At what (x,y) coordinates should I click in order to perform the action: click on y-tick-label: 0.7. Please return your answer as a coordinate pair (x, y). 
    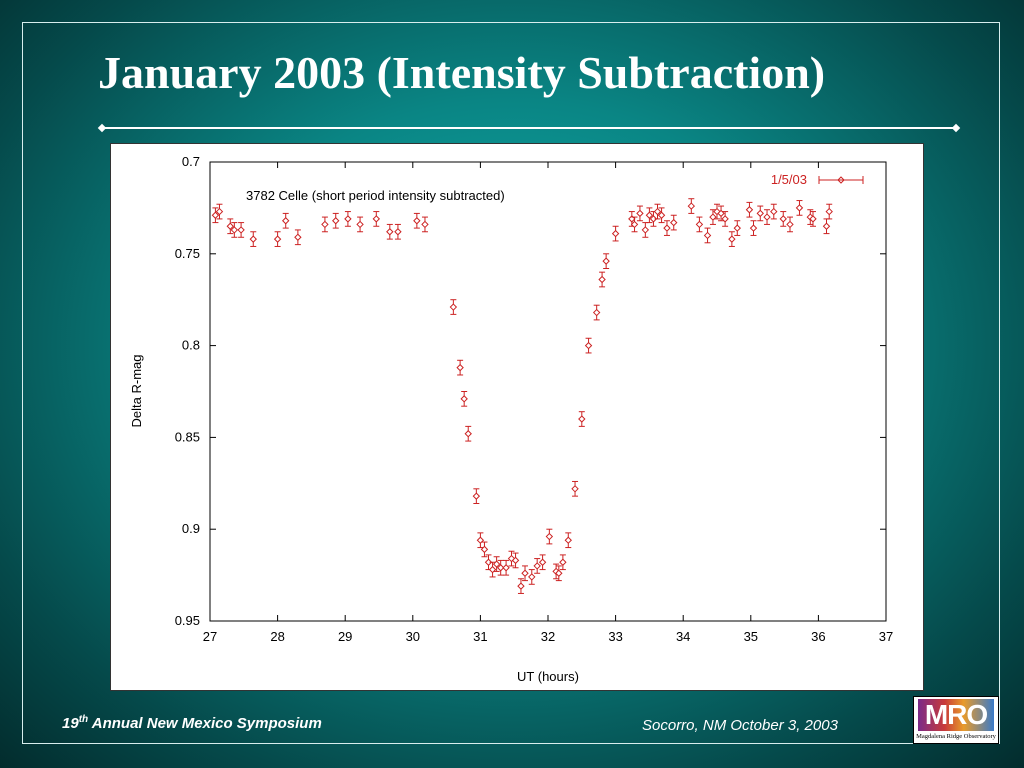
    Looking at the image, I should click on (191, 161).